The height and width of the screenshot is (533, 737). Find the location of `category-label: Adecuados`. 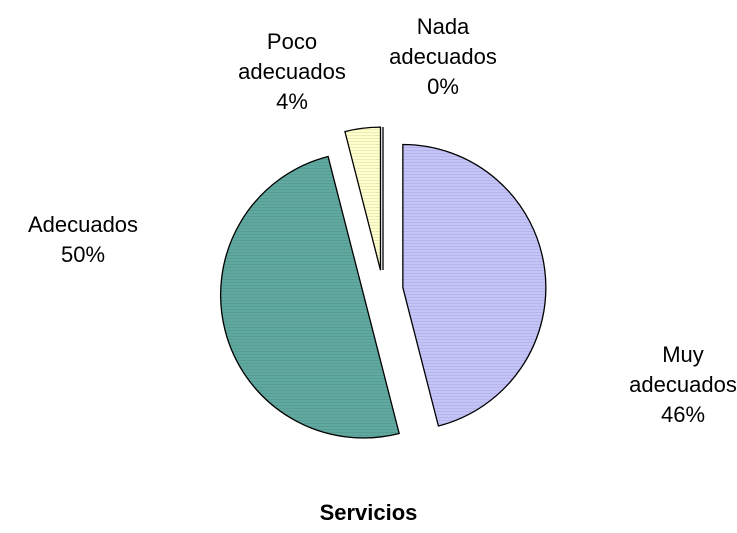

category-label: Adecuados is located at coordinates (83, 224).